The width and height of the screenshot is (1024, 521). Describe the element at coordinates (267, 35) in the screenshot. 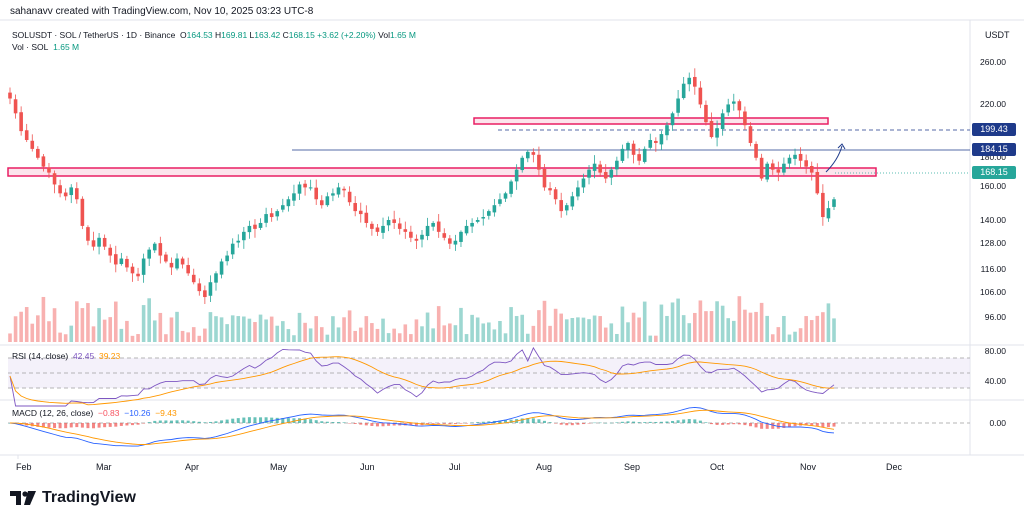

I see `low-value: 163.42` at that location.